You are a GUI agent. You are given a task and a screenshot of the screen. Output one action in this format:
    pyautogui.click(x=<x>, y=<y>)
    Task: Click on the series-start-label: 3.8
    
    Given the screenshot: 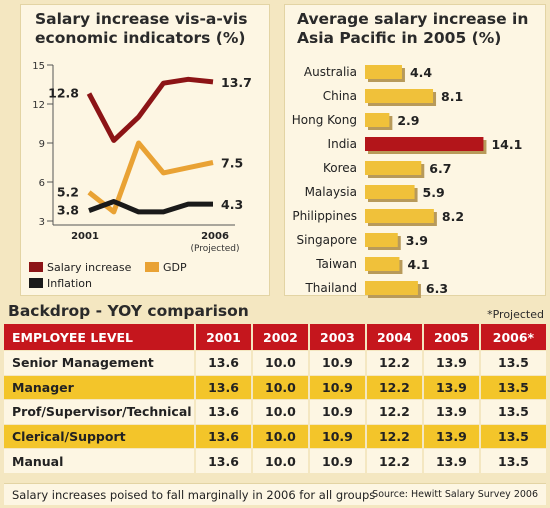 What is the action you would take?
    pyautogui.click(x=68, y=210)
    